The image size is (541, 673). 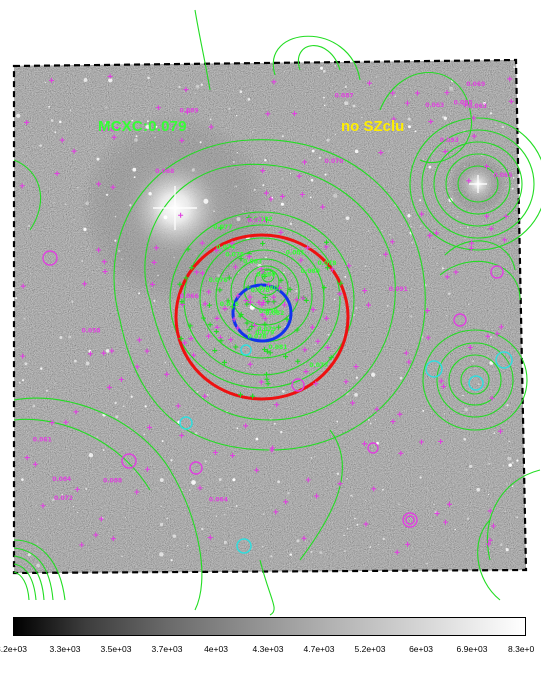 What do you see at coordinates (475, 84) in the screenshot?
I see `redshift-label: 0.069` at bounding box center [475, 84].